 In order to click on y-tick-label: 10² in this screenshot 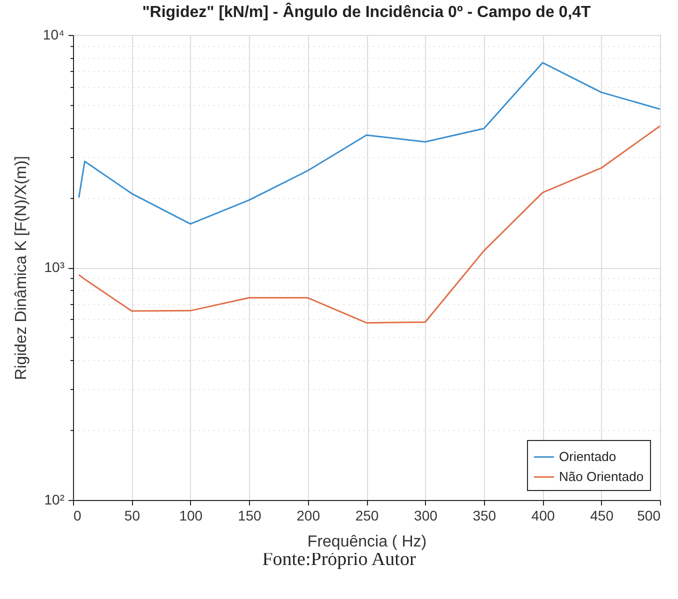, I will do `click(54, 500)`.